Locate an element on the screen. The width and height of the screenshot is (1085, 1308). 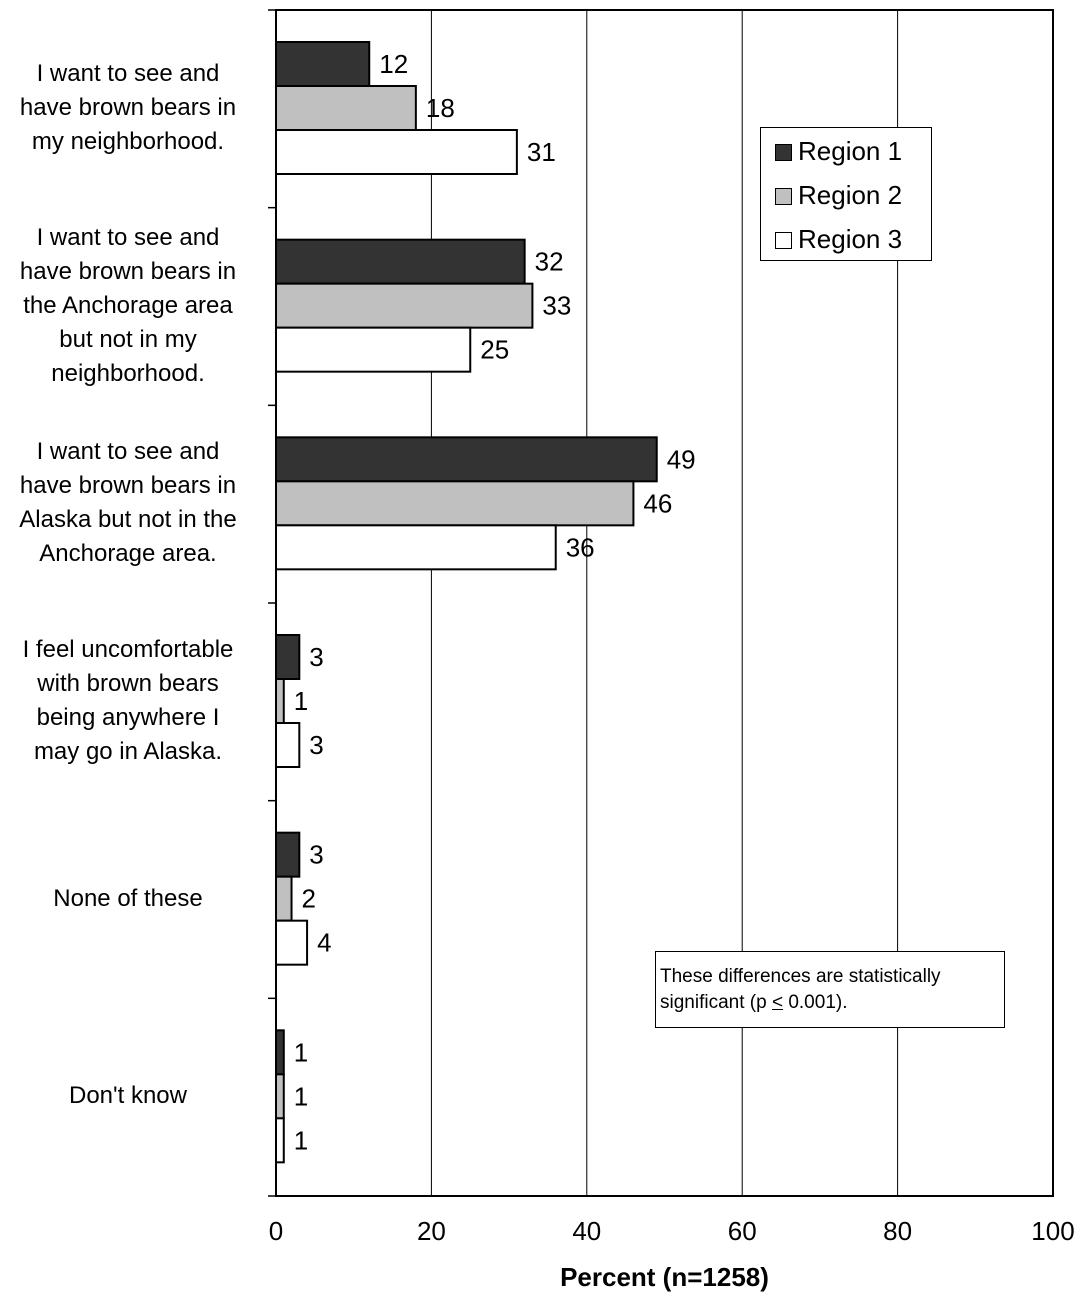
data-label-region-3-cat-2: 36 is located at coordinates (580, 547).